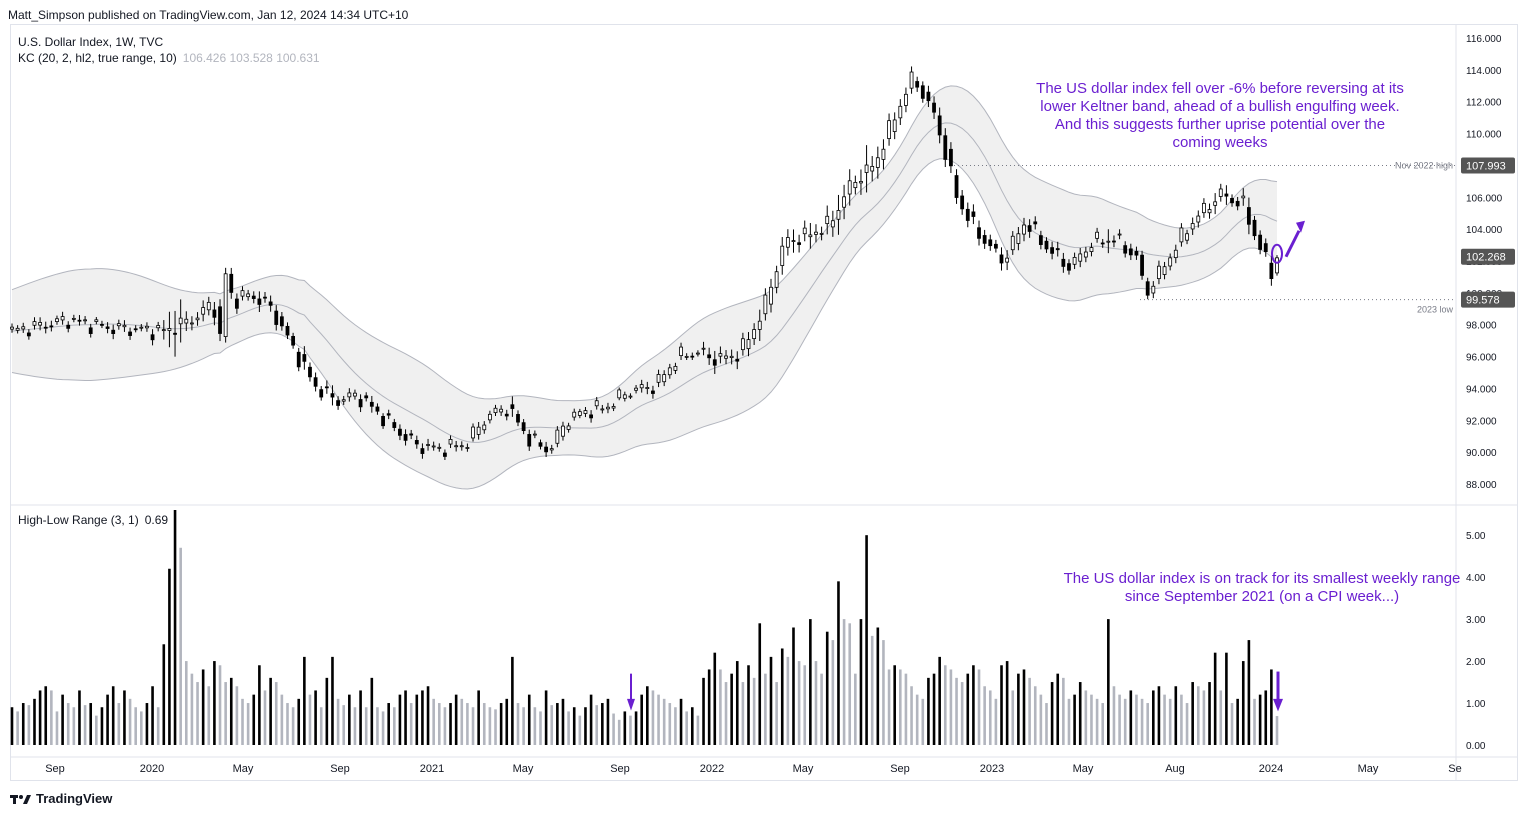 This screenshot has width=1526, height=817. I want to click on time-tick-label: 2022, so click(712, 769).